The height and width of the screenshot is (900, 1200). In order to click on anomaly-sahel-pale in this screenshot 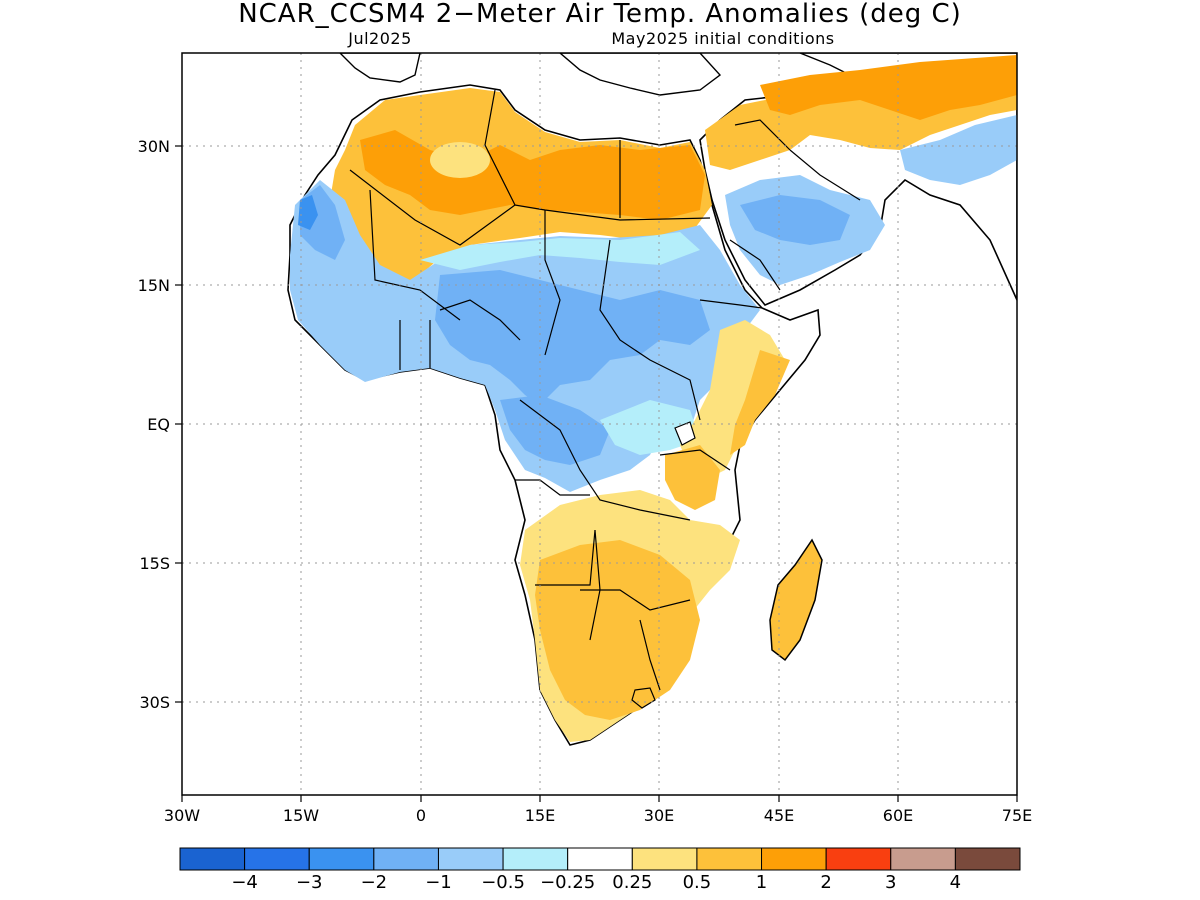, I will do `click(560, 343)`.